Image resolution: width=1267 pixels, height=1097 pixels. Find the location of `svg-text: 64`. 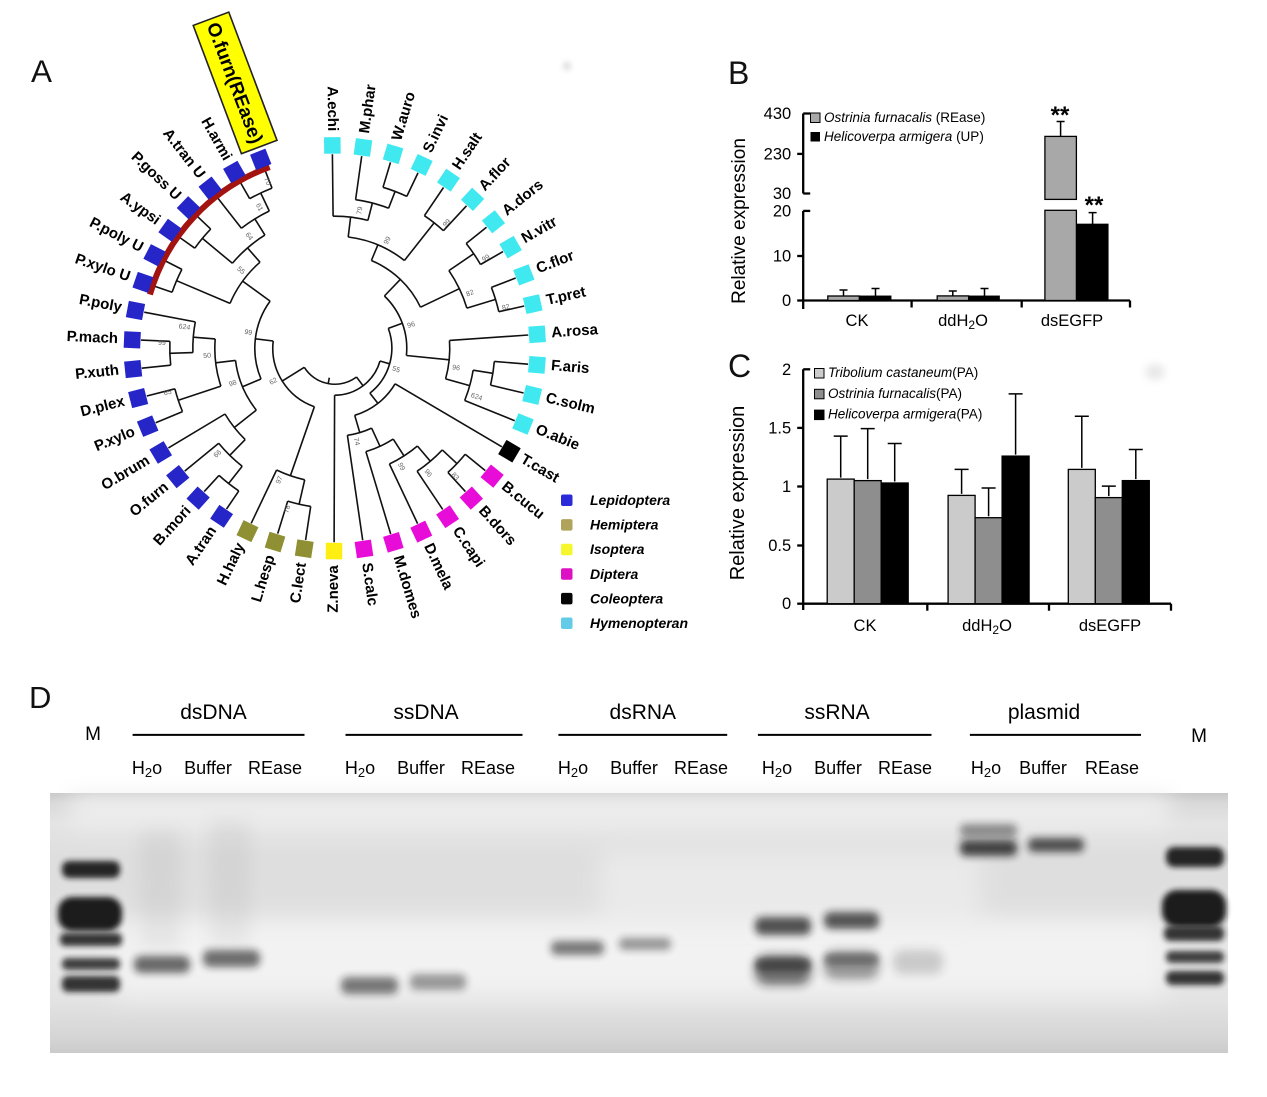

svg-text: 64 is located at coordinates (249, 236).